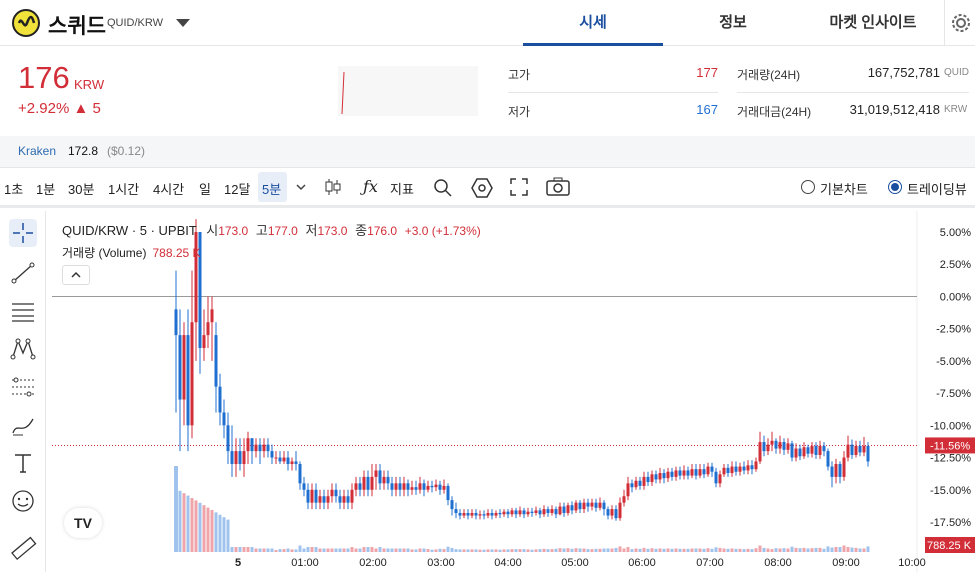  What do you see at coordinates (76, 275) in the screenshot?
I see `collapse-legend-button` at bounding box center [76, 275].